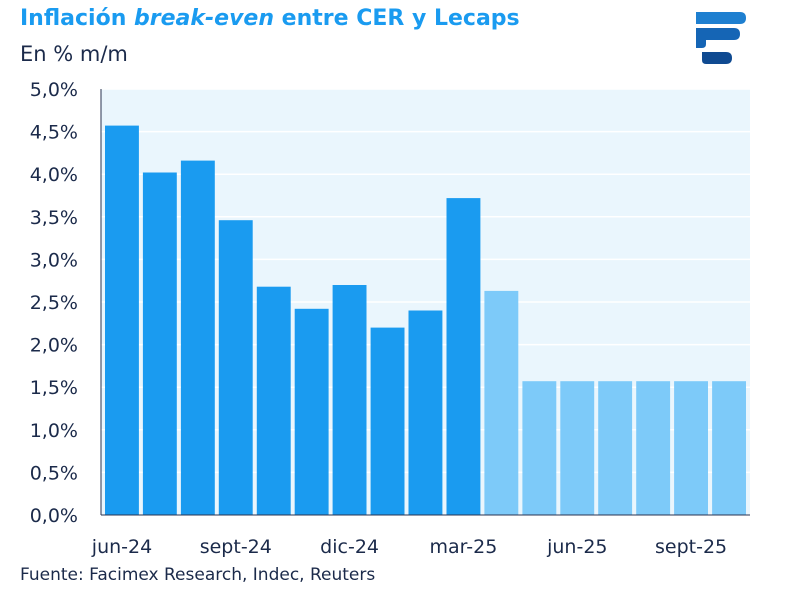 This screenshot has width=800, height=595. I want to click on y-tick-label: 0,0%, so click(54, 516).